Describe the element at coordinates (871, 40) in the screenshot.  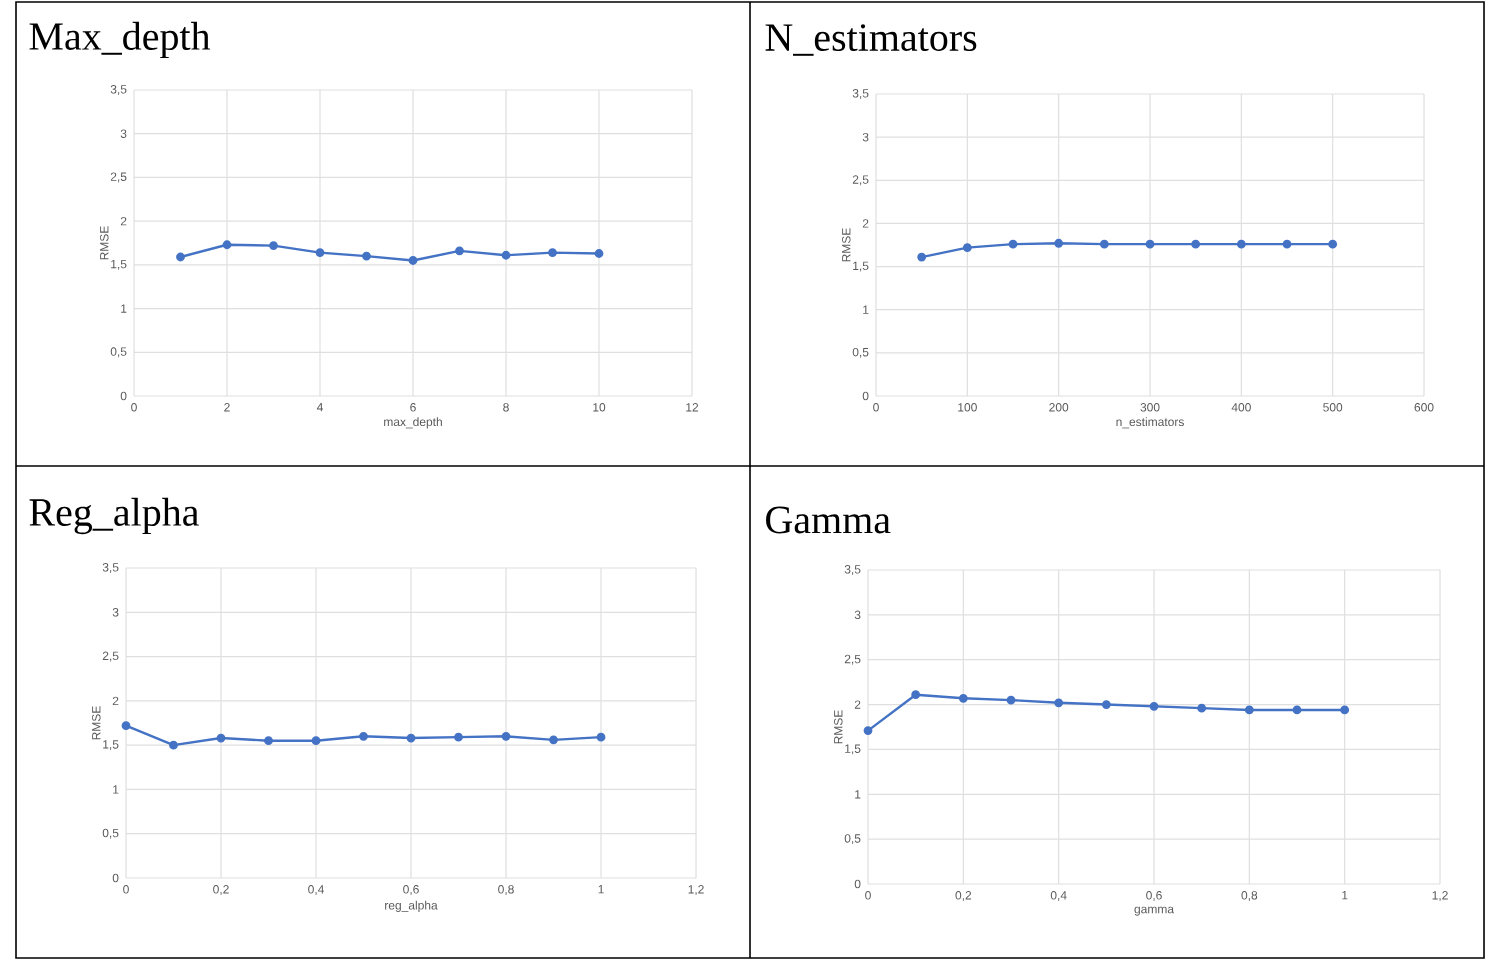
I see `chart-title: N_estimators` at that location.